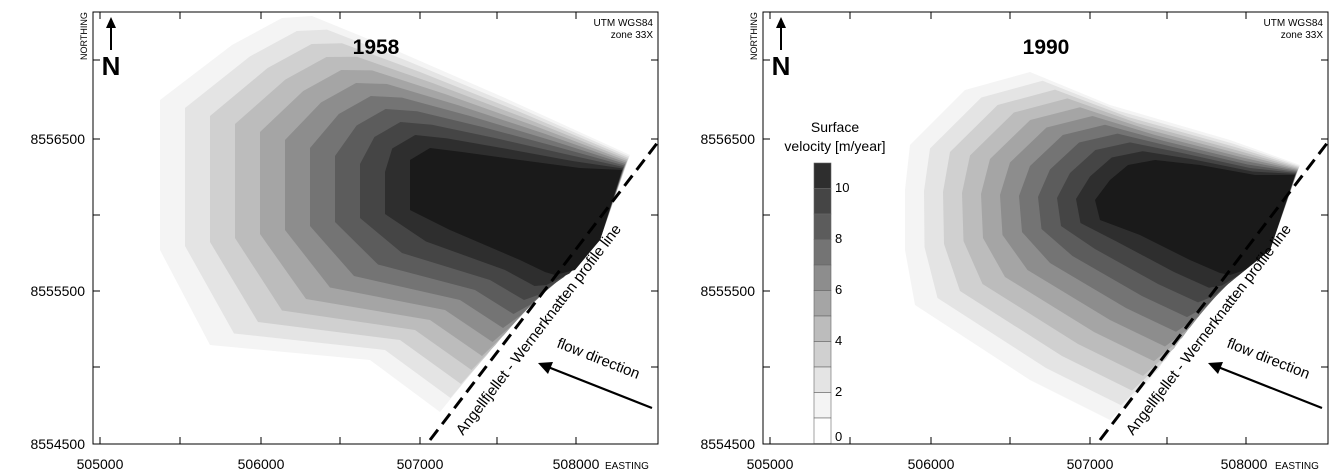  What do you see at coordinates (1046, 47) in the screenshot?
I see `year-title: 1990` at bounding box center [1046, 47].